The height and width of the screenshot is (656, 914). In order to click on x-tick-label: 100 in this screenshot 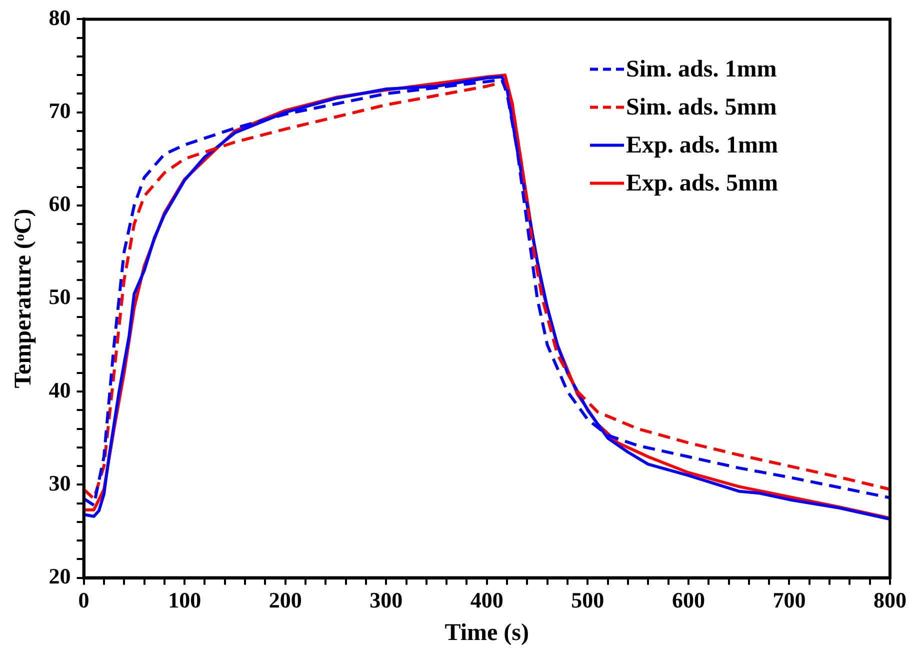, I will do `click(185, 600)`.